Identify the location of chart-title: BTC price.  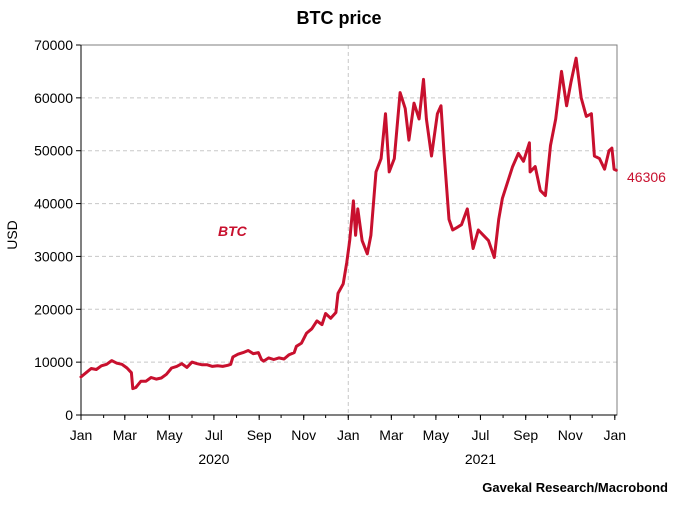
(338, 18).